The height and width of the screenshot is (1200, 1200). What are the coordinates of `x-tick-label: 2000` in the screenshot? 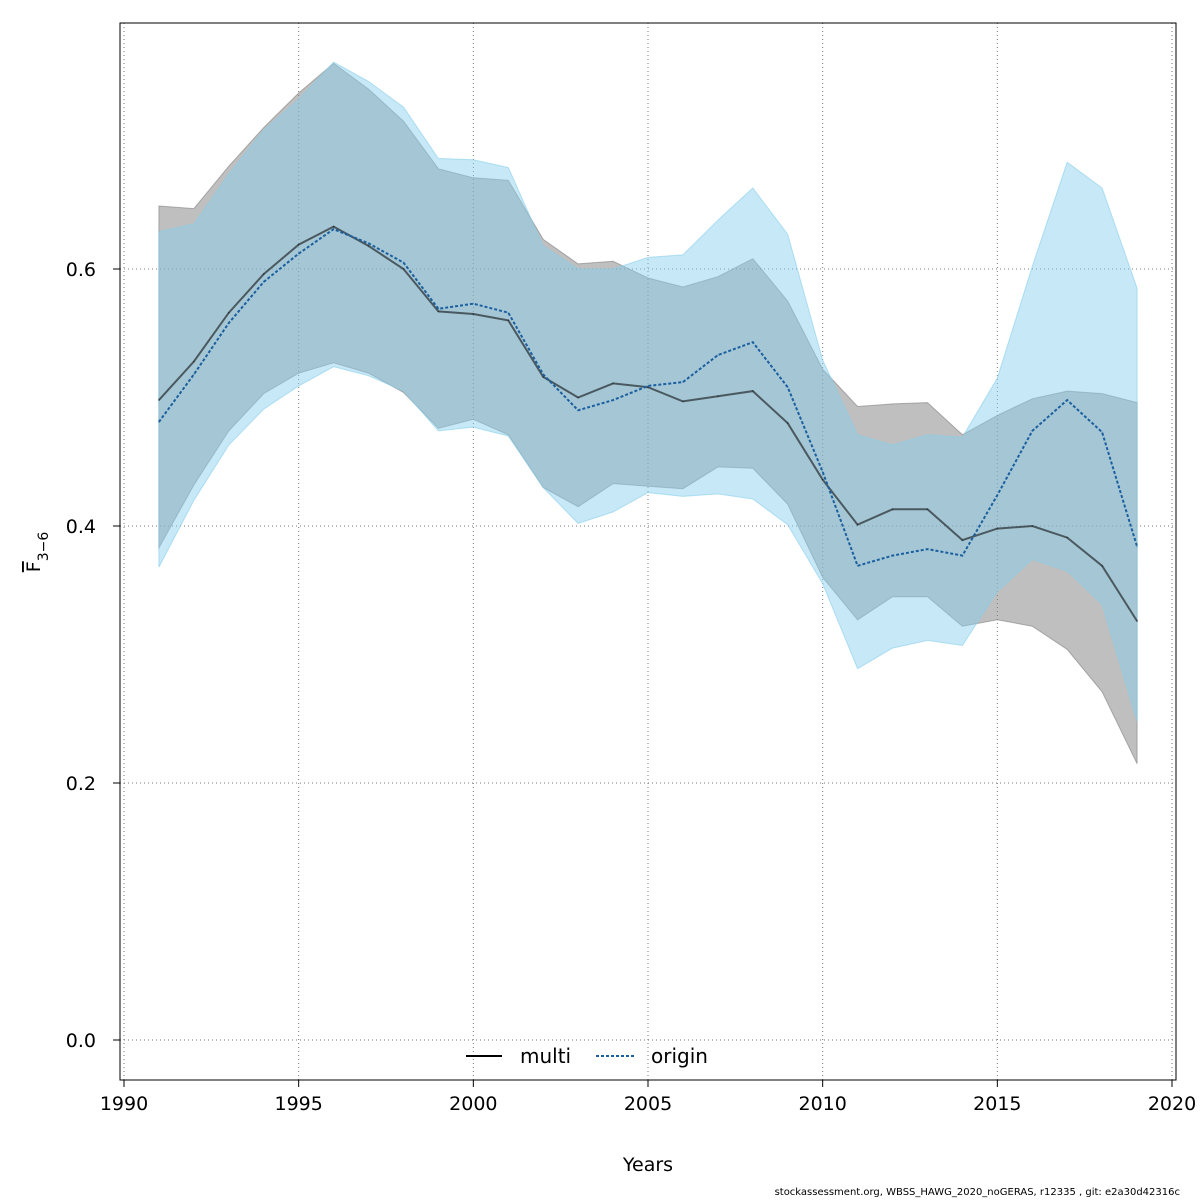 It's located at (473, 1104).